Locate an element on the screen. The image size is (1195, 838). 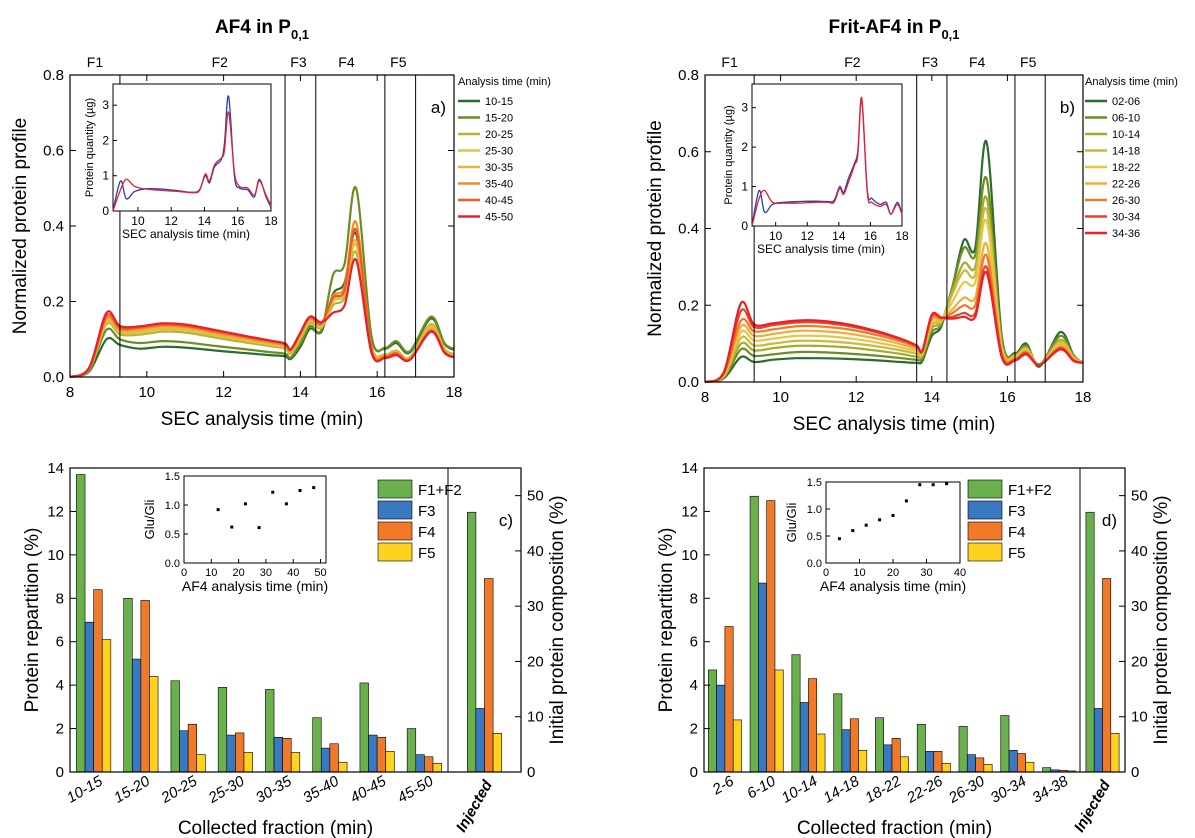
panel-label: b) is located at coordinates (1067, 107).